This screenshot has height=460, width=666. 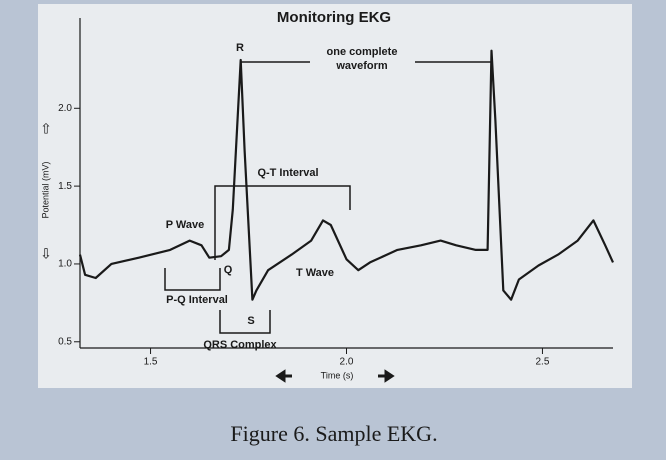 I want to click on y-tick-label: 1.0, so click(x=65, y=264).